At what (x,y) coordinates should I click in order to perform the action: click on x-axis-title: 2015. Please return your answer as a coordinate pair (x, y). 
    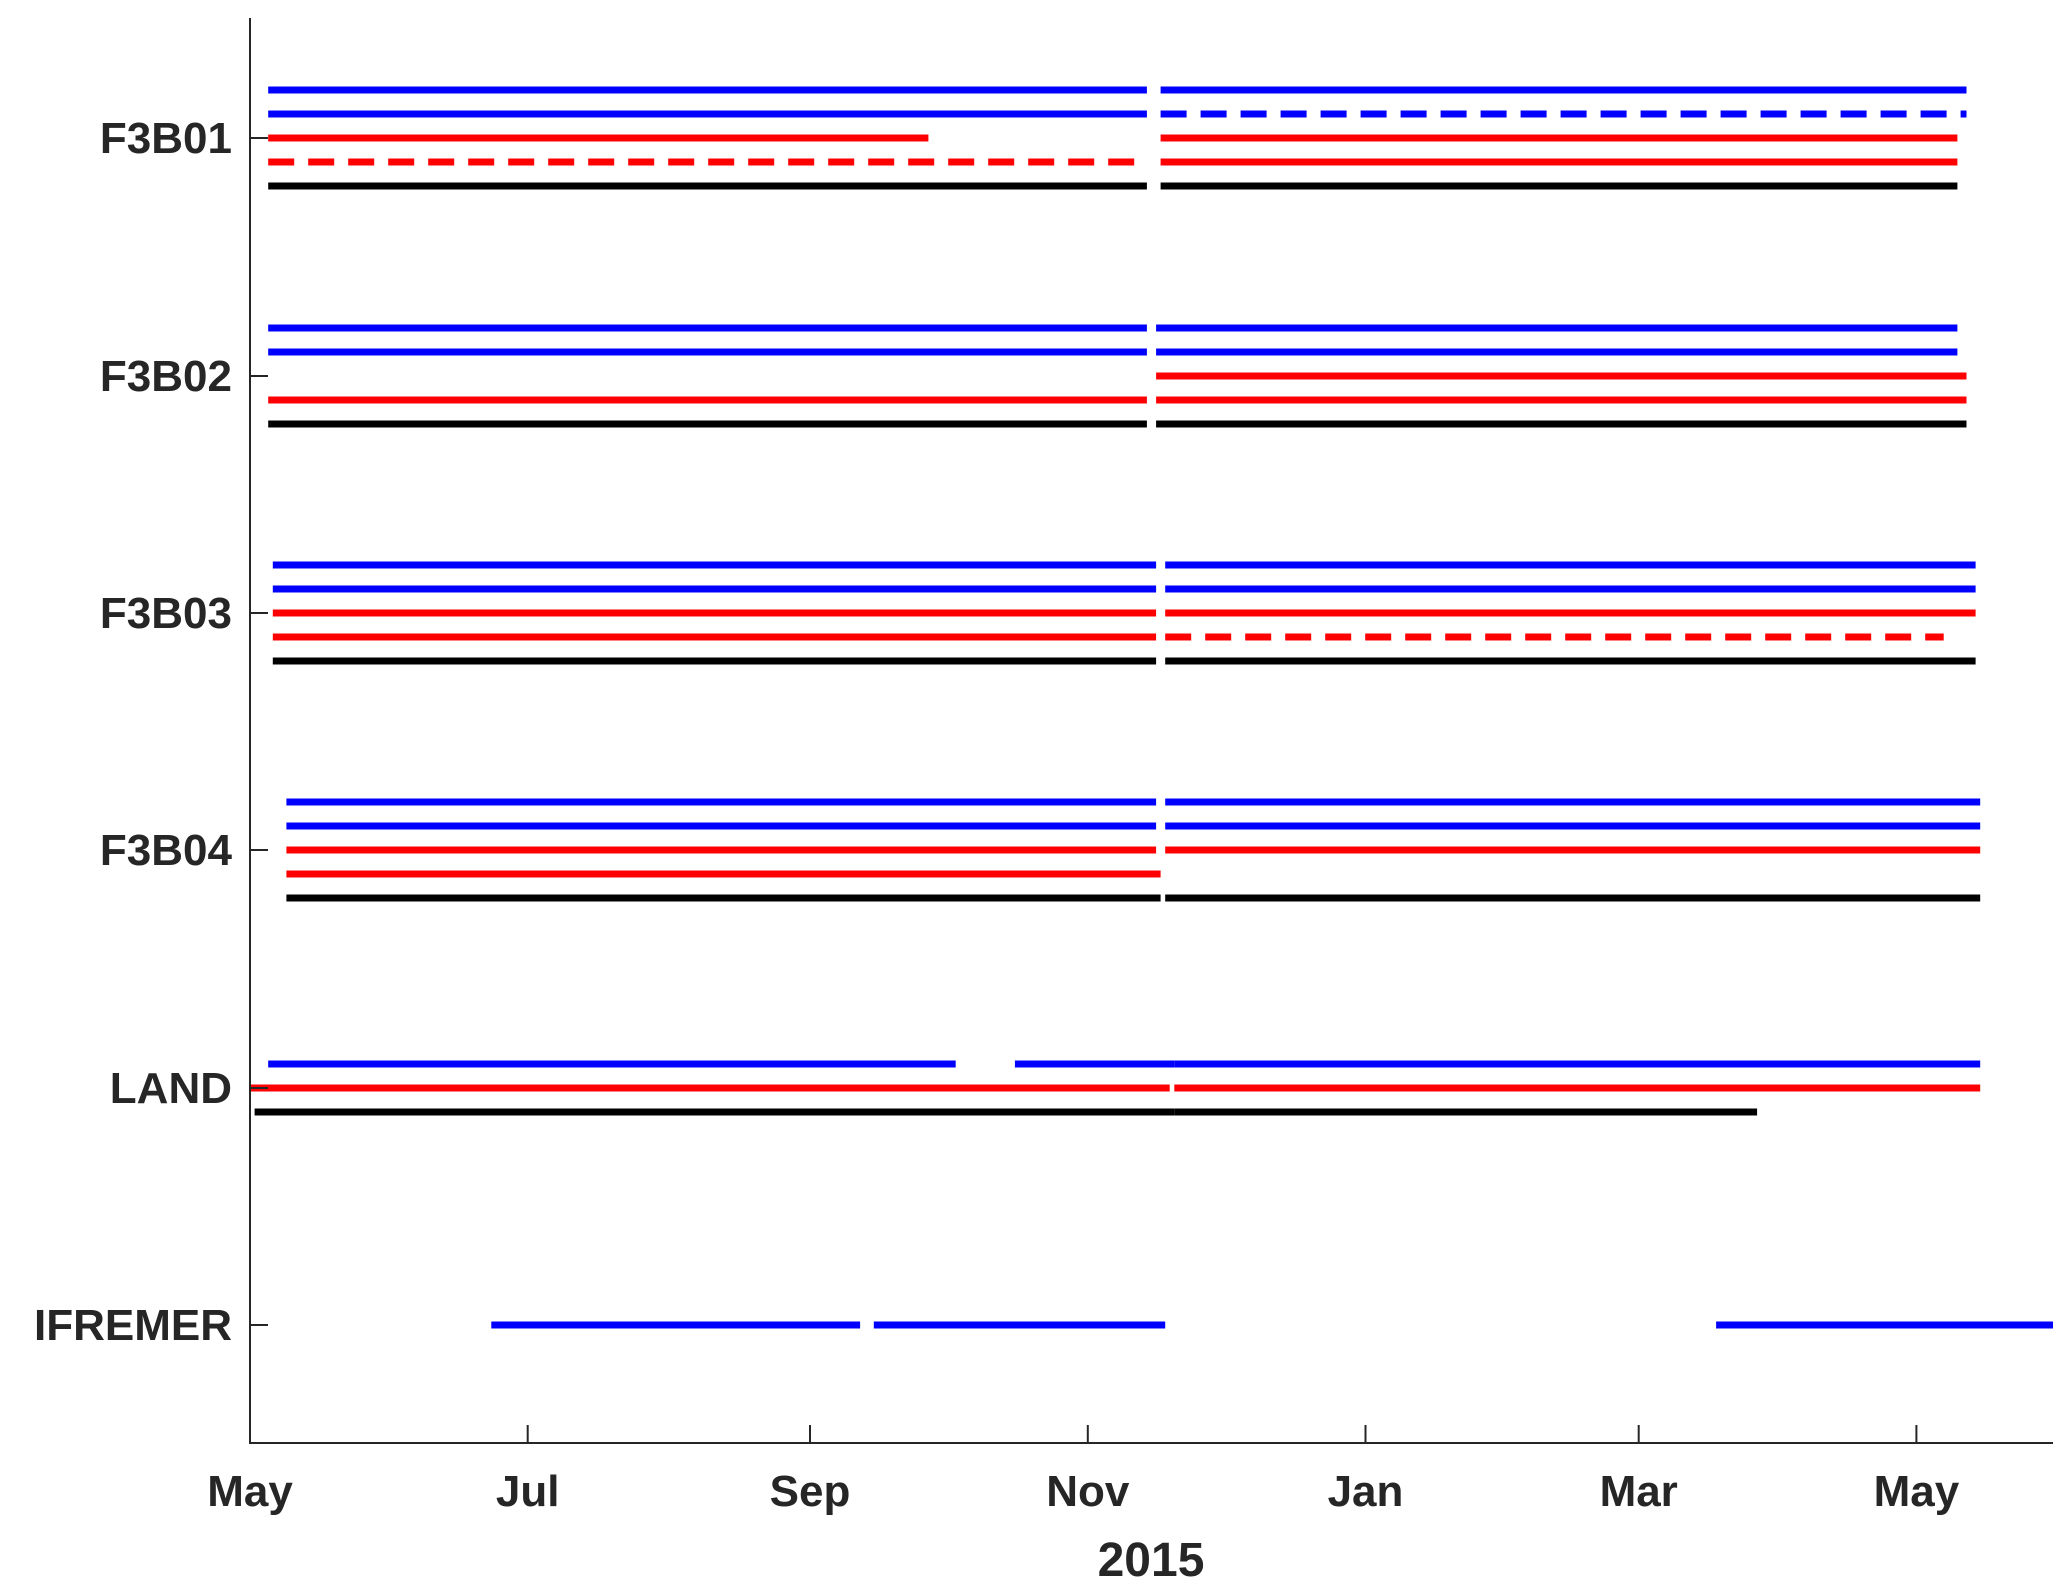
    Looking at the image, I should click on (1151, 1560).